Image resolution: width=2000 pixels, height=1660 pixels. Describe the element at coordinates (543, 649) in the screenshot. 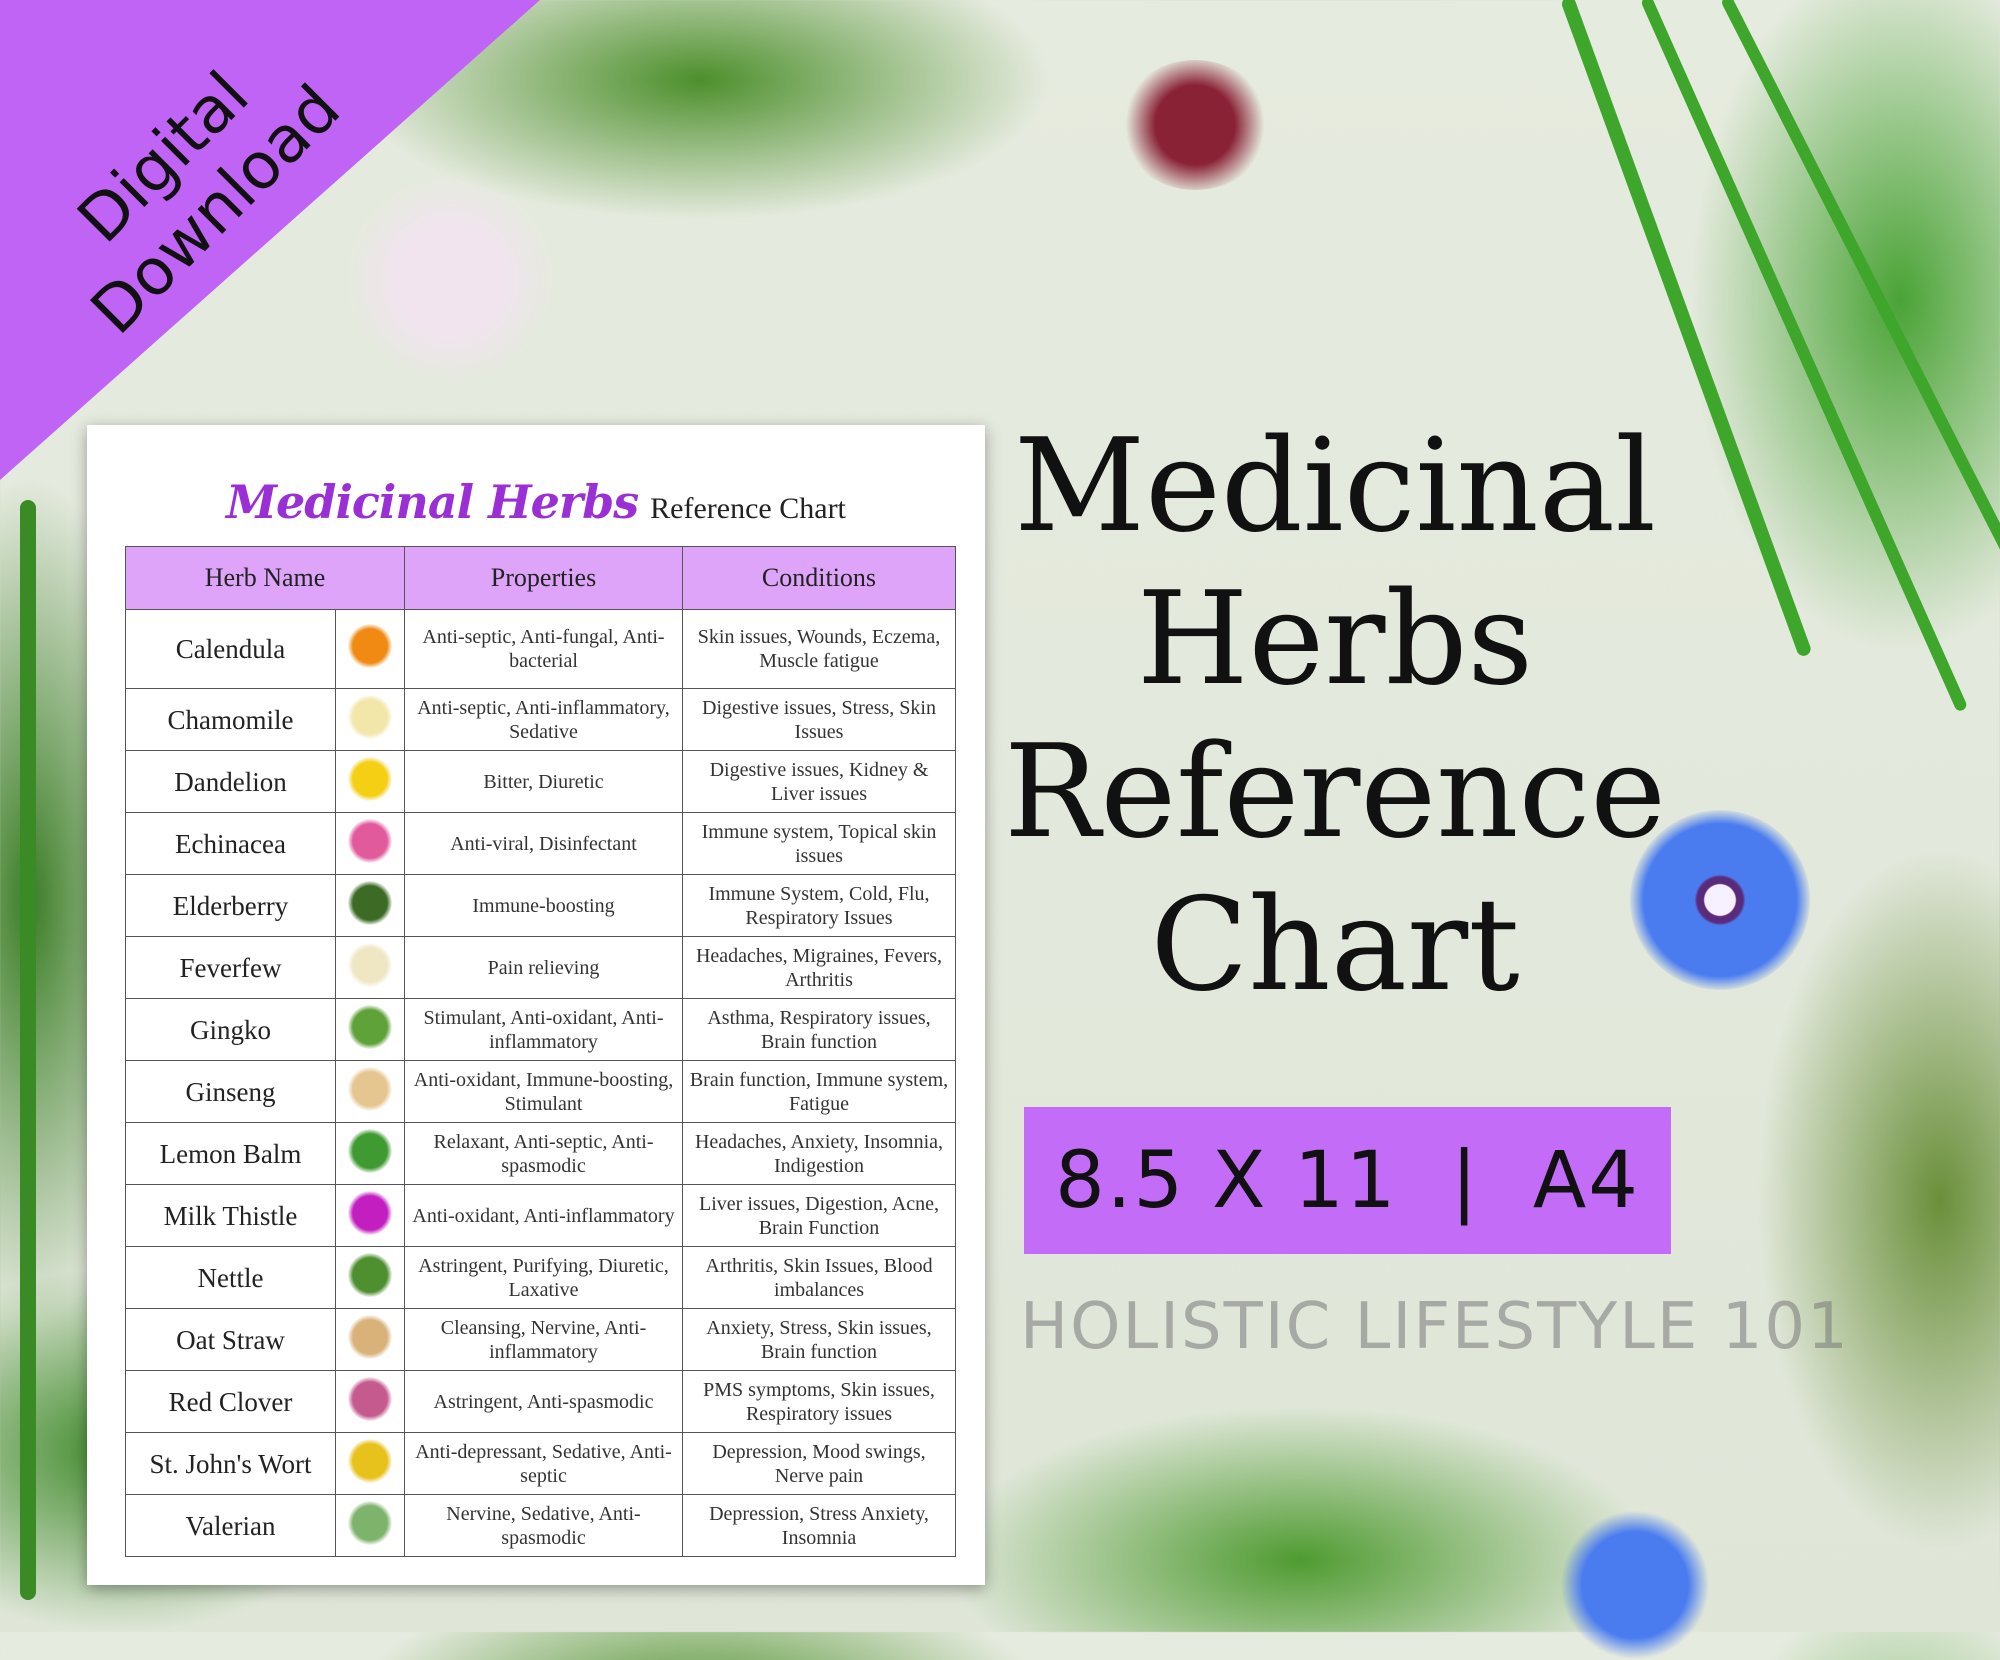

I see `properties-cell: Anti-septic, Anti-fungal, Anti-bacterial` at that location.